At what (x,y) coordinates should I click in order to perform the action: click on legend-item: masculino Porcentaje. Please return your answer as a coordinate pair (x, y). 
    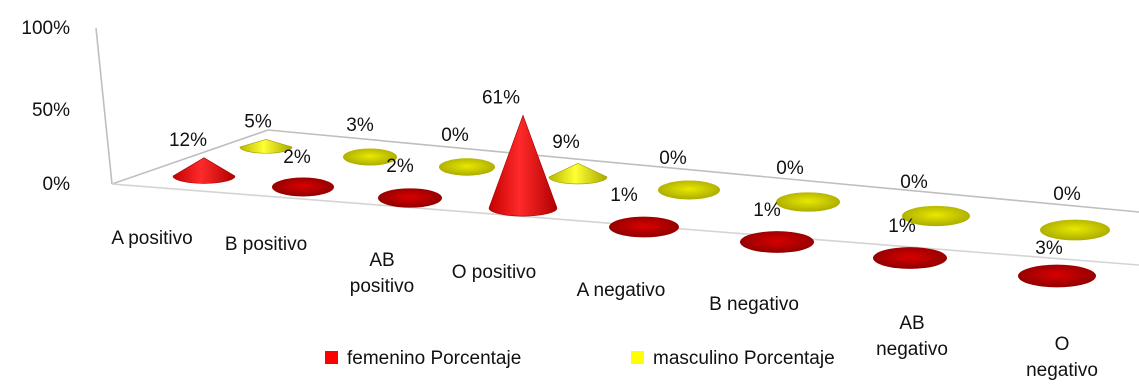
    Looking at the image, I should click on (733, 358).